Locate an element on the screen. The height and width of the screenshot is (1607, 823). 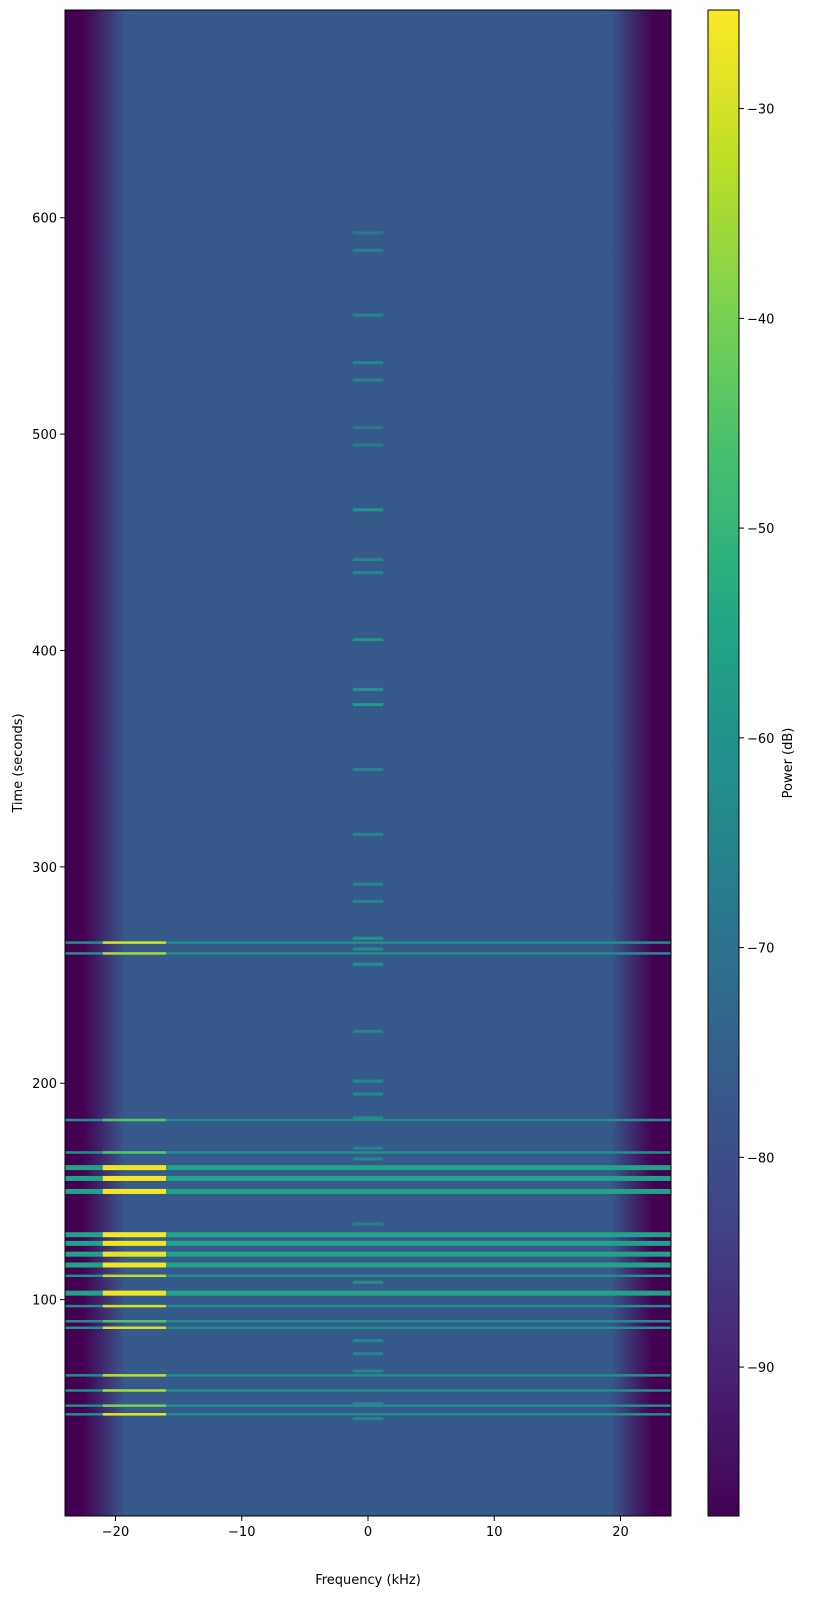
x-tick-label: 0 is located at coordinates (368, 1532).